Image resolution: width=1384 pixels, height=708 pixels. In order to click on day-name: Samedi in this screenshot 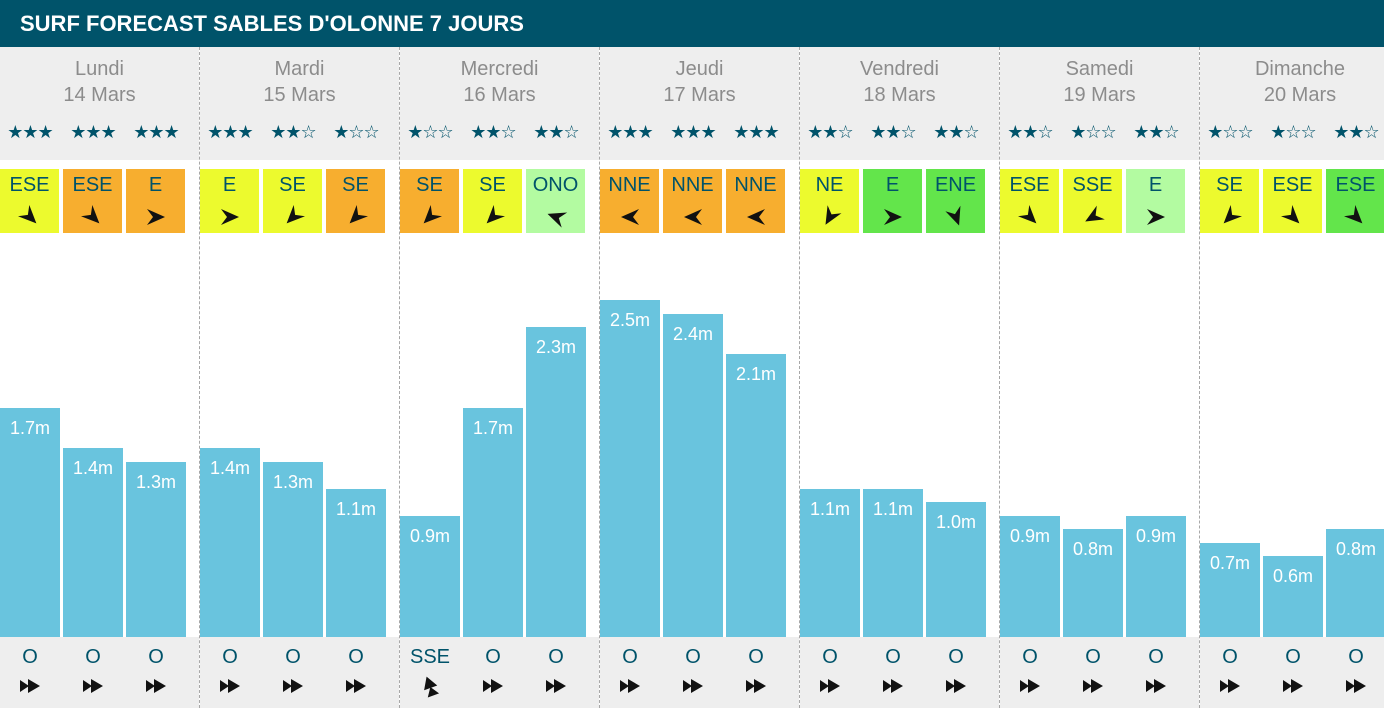, I will do `click(1099, 69)`.